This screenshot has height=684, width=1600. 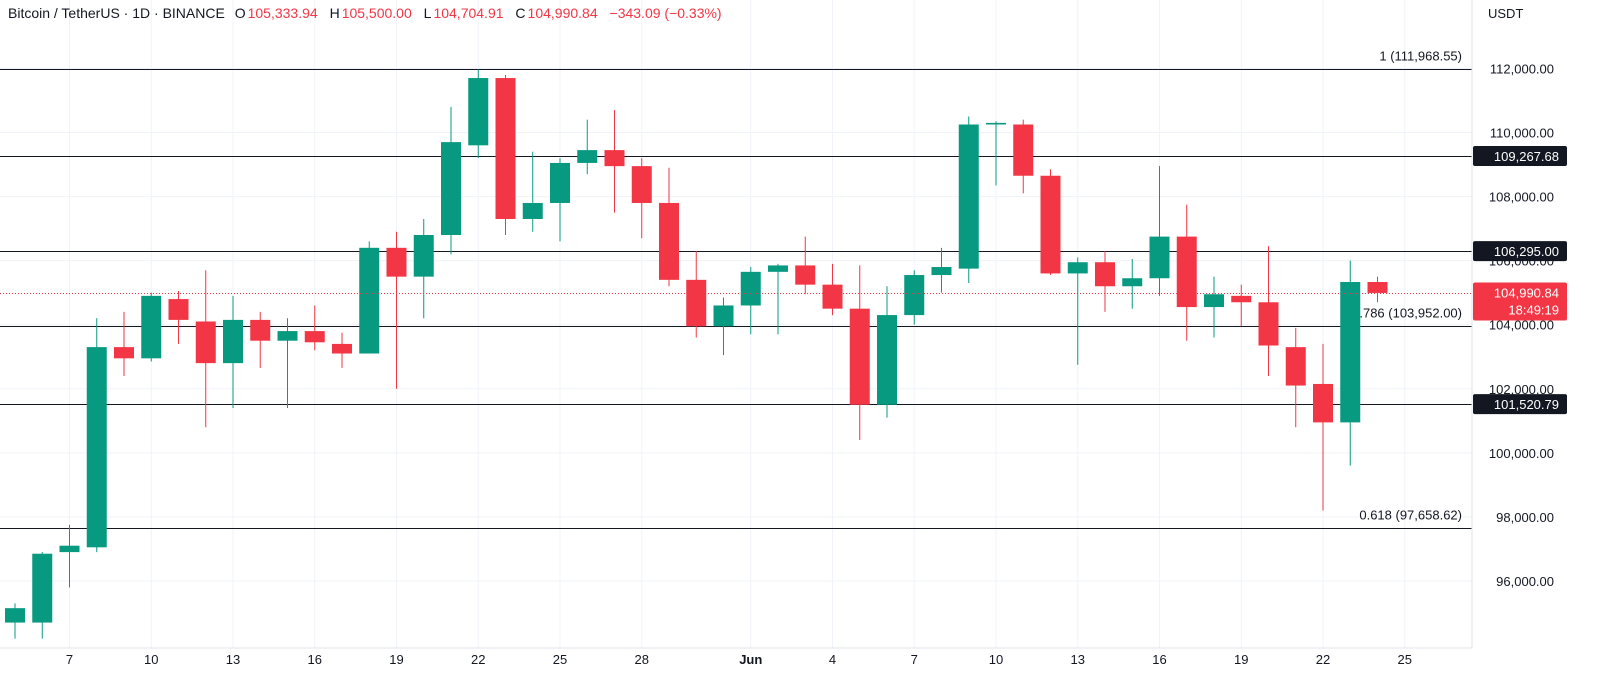 What do you see at coordinates (376, 13) in the screenshot?
I see `high-value: 105,500.00` at bounding box center [376, 13].